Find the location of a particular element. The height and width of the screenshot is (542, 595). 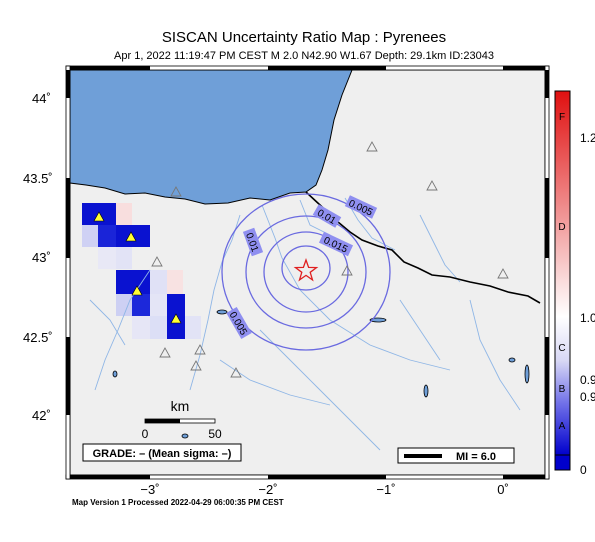

lon-tick-label: 0˚ is located at coordinates (503, 489).